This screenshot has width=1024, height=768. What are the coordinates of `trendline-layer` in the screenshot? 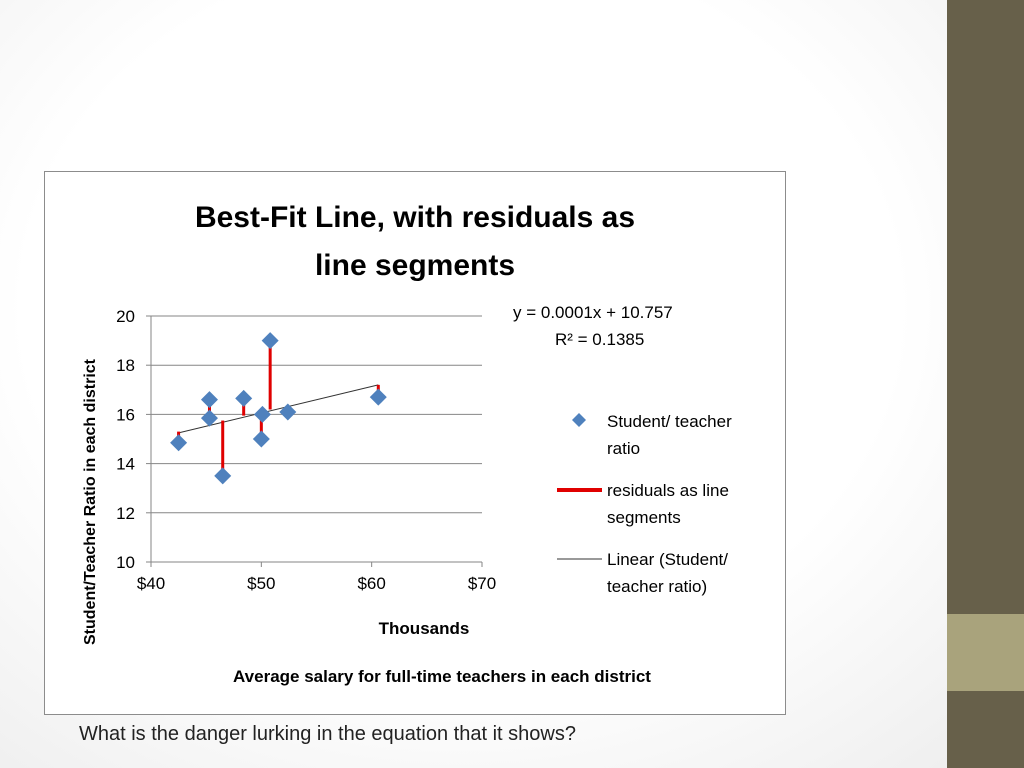 It's located at (278, 409).